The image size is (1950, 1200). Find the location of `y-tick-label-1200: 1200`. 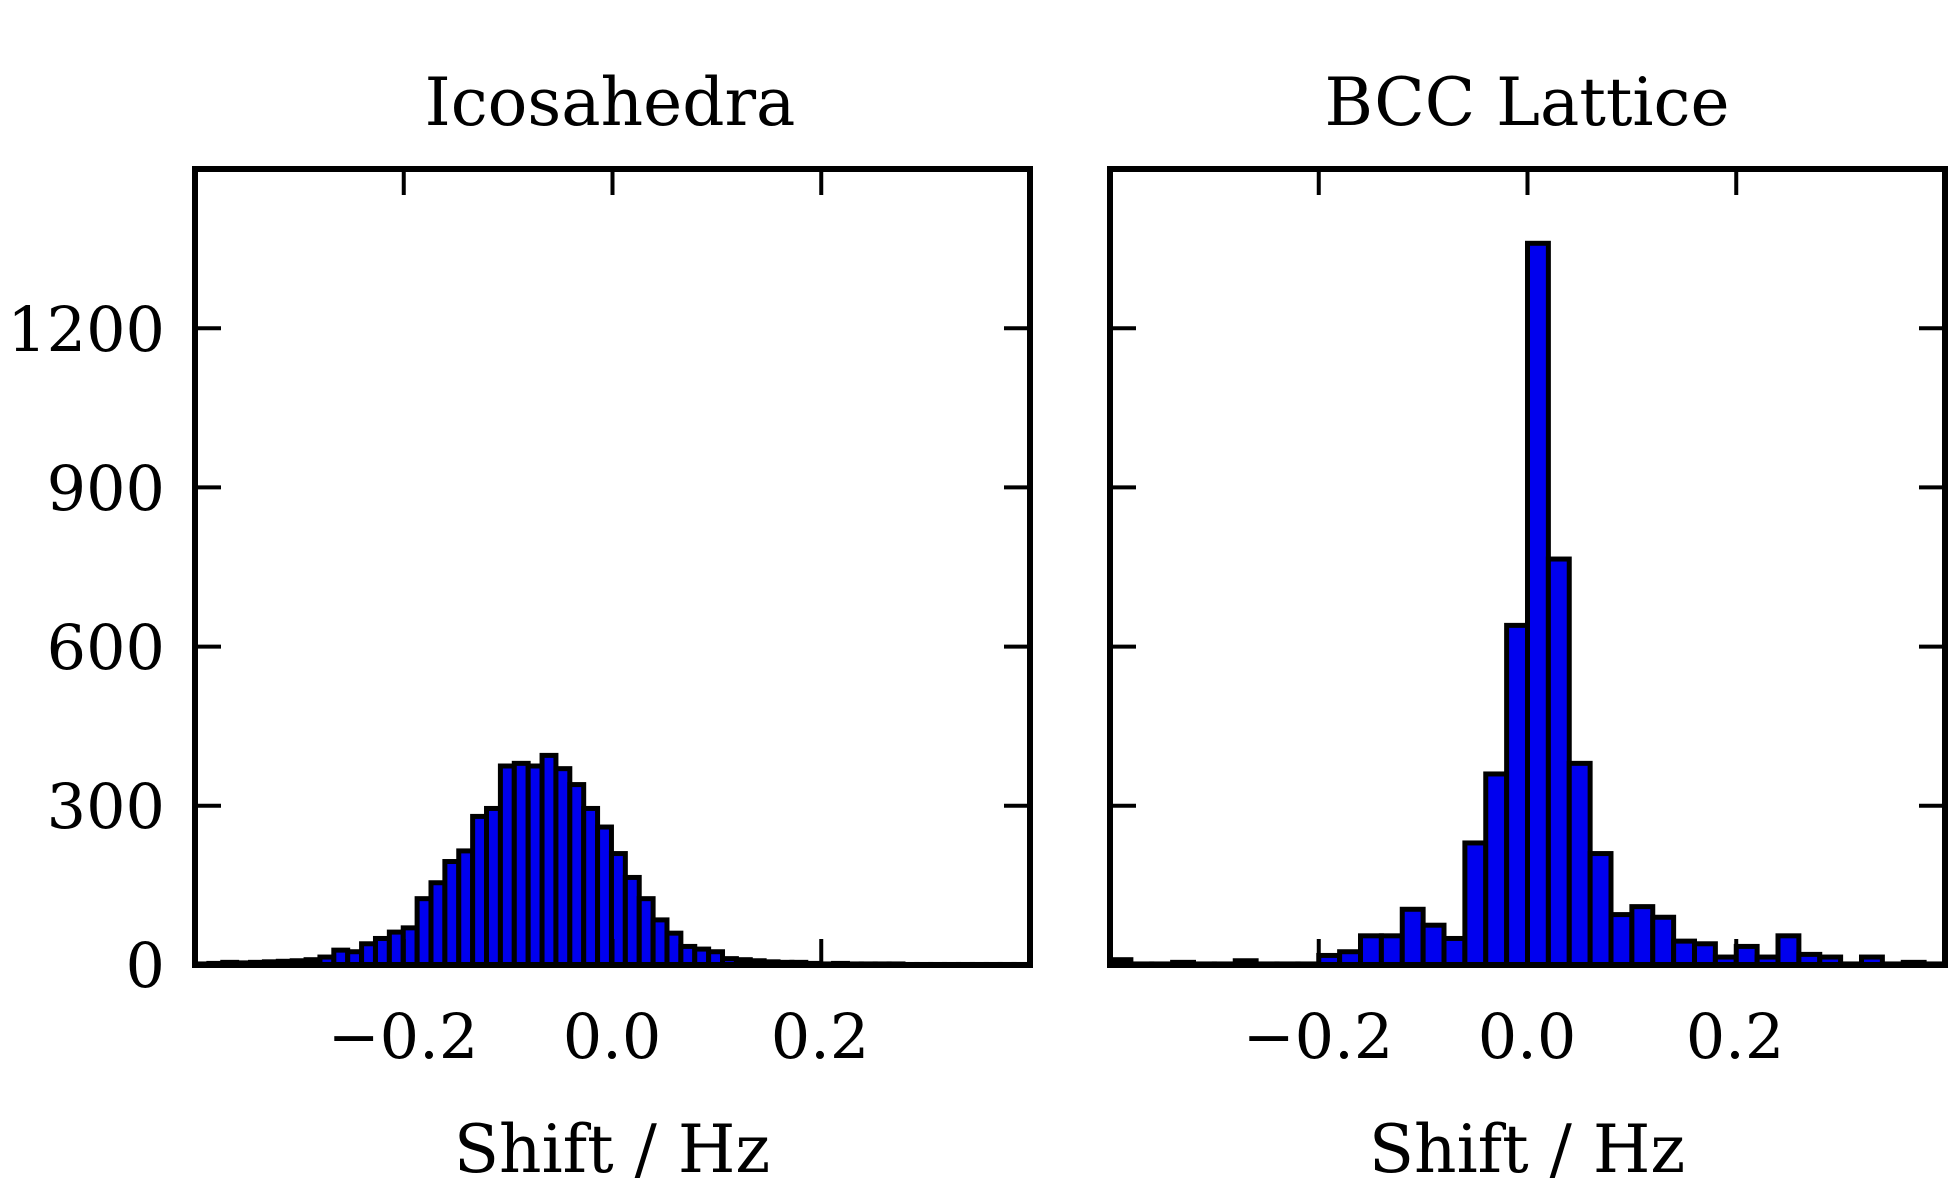

y-tick-label-1200: 1200 is located at coordinates (86, 329).